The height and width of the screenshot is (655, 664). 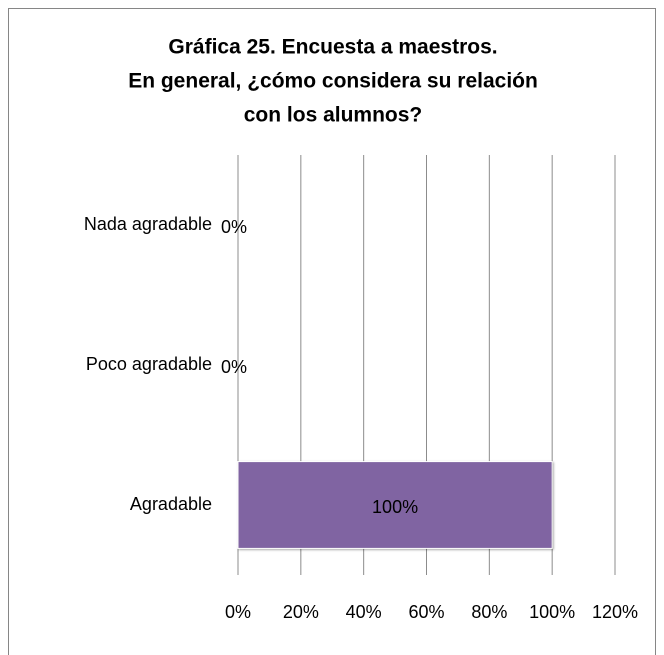 What do you see at coordinates (333, 115) in the screenshot?
I see `chart-title: con los alumnos?` at bounding box center [333, 115].